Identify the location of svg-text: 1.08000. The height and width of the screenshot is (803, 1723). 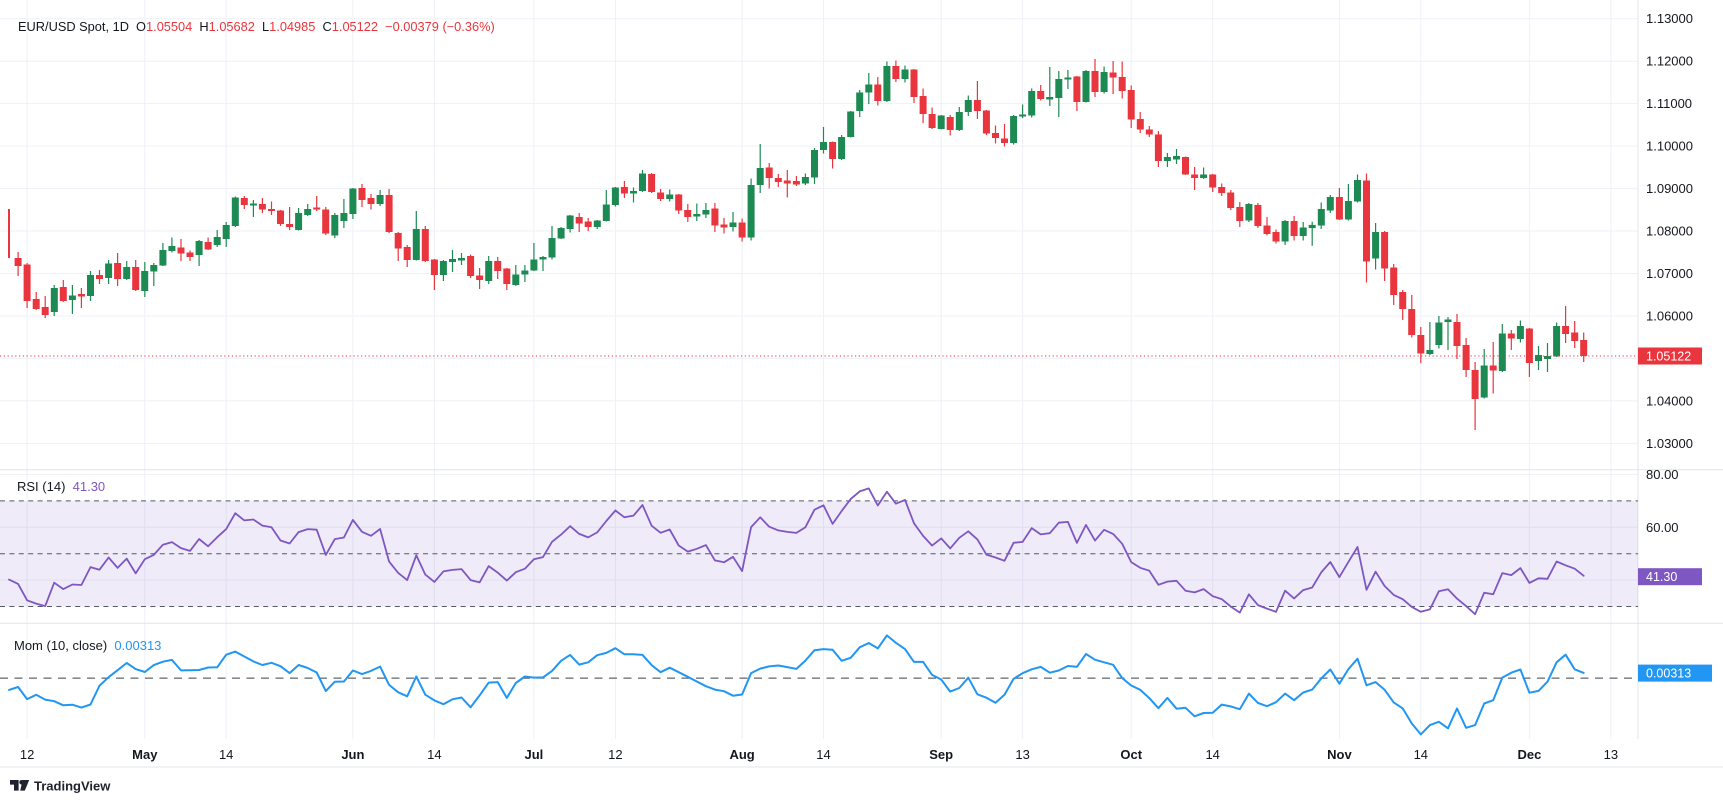
(1669, 231).